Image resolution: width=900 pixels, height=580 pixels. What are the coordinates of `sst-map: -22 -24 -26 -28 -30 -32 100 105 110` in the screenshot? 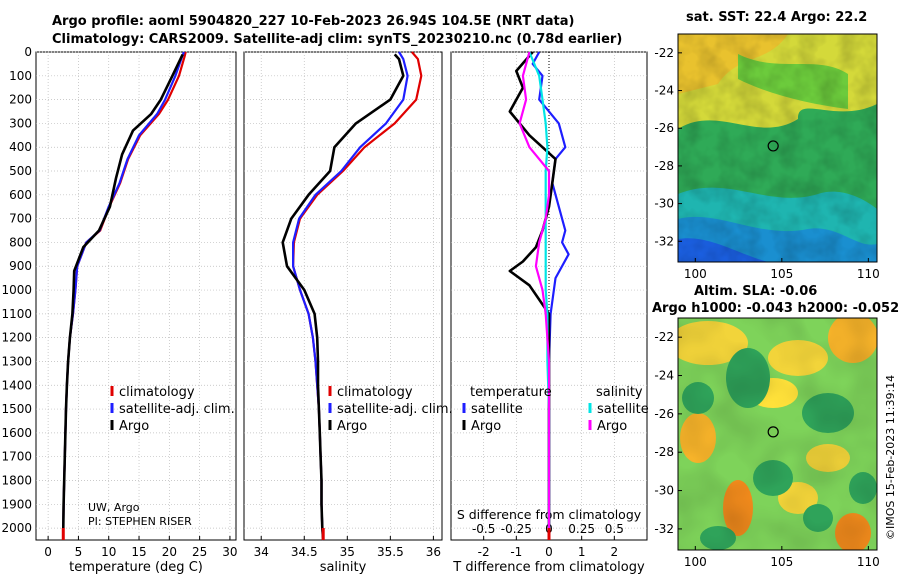 It's located at (767, 157).